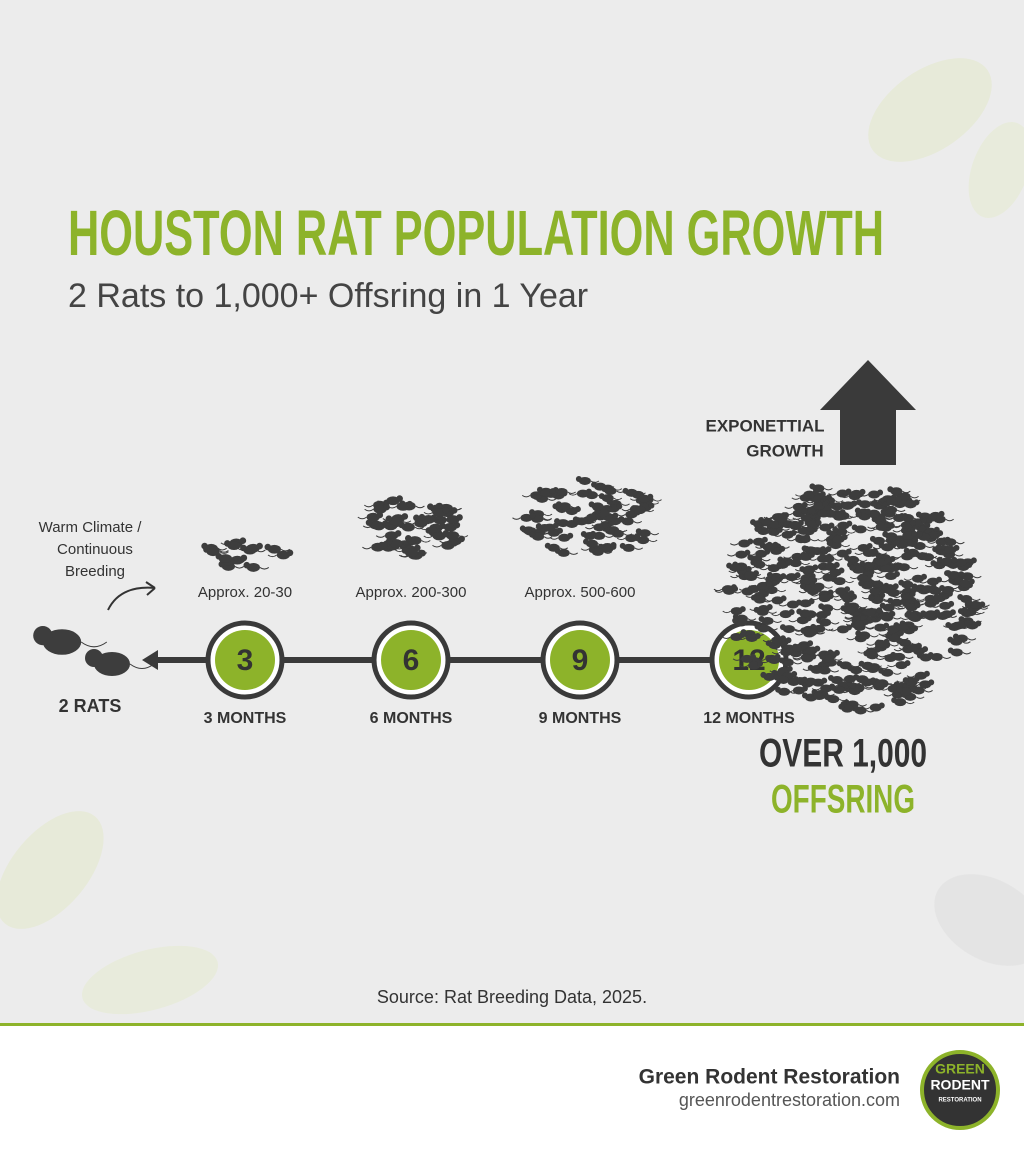 The image size is (1024, 1154). I want to click on company: Green Rodent Restoration, so click(769, 1077).